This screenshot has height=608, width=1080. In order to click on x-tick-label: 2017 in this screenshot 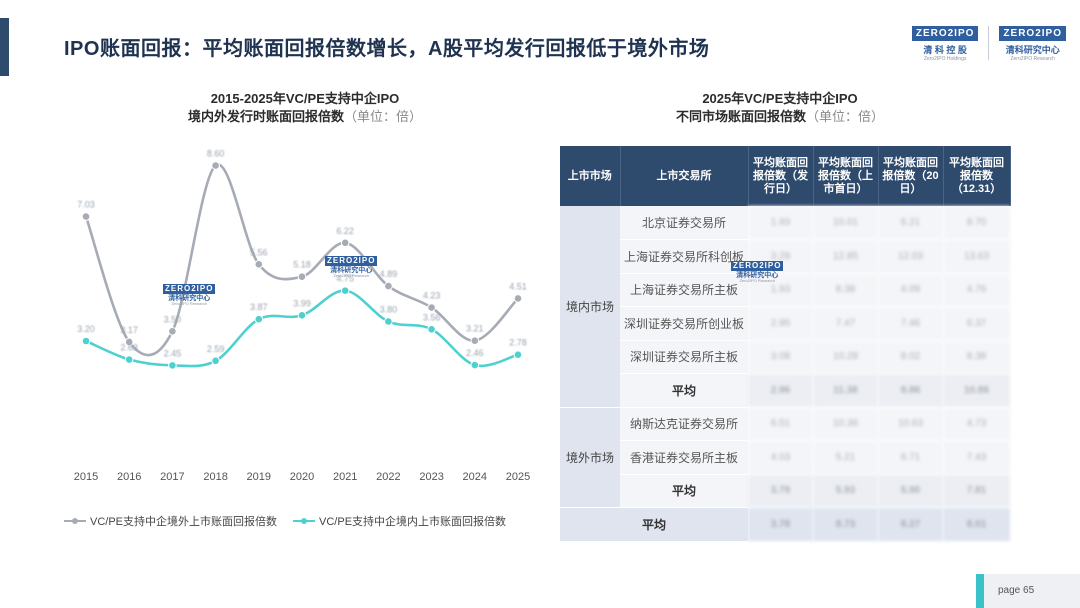, I will do `click(172, 477)`.